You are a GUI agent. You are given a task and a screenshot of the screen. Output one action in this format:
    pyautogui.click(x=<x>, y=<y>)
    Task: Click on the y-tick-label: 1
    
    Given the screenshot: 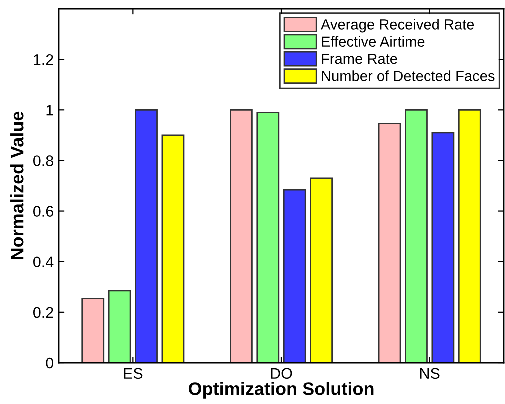 What is the action you would take?
    pyautogui.click(x=50, y=110)
    